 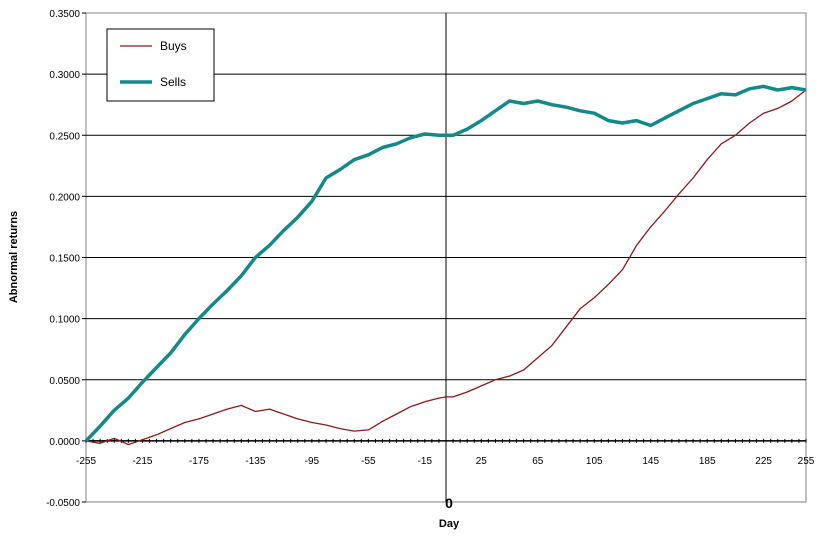 What do you see at coordinates (449, 524) in the screenshot?
I see `x-axis-title: Day` at bounding box center [449, 524].